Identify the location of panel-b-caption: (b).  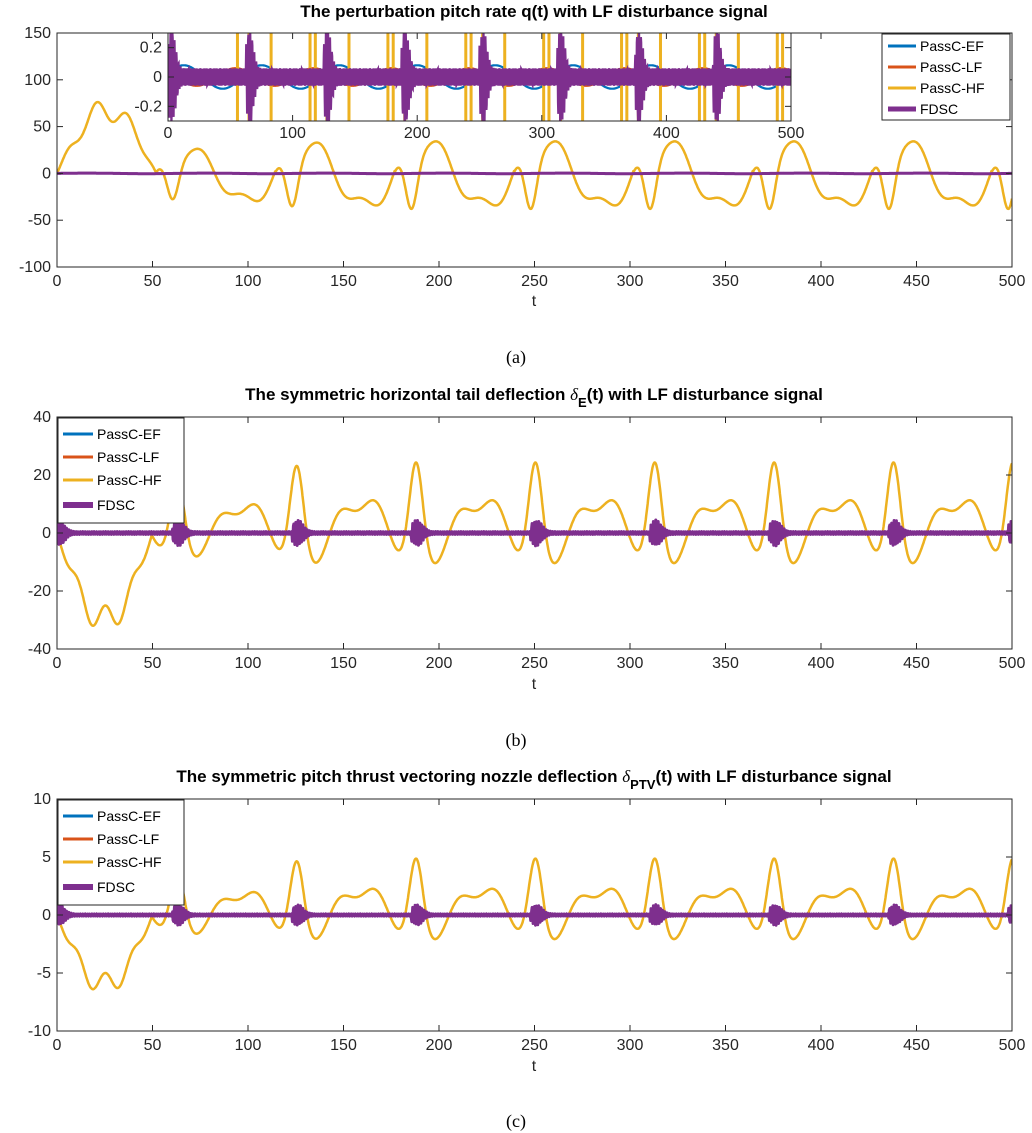
(516, 740).